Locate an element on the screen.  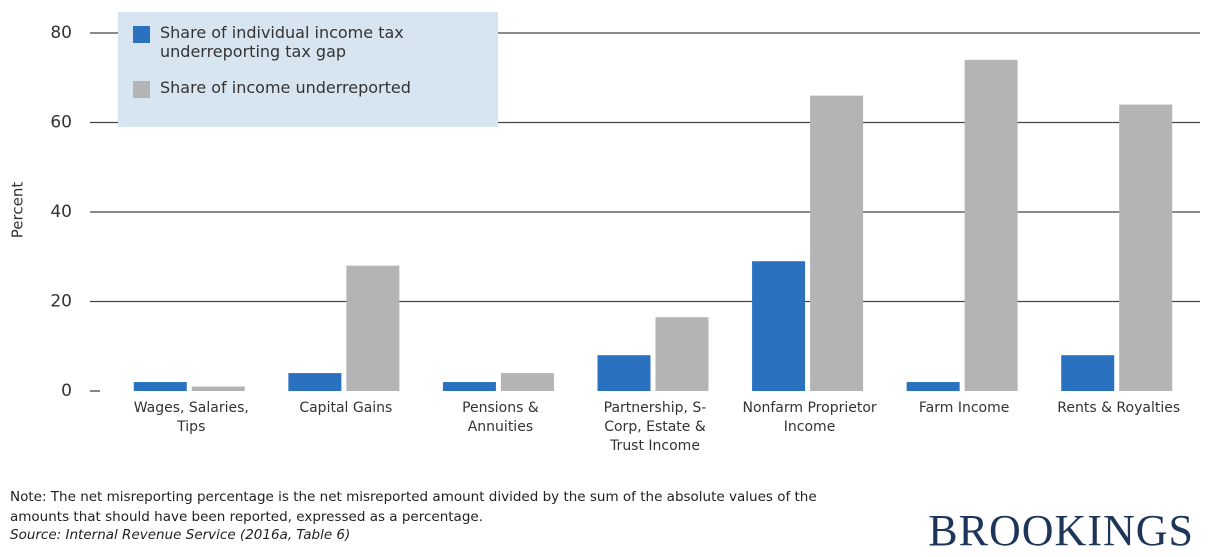
y-tick-label: 80 is located at coordinates (61, 33).